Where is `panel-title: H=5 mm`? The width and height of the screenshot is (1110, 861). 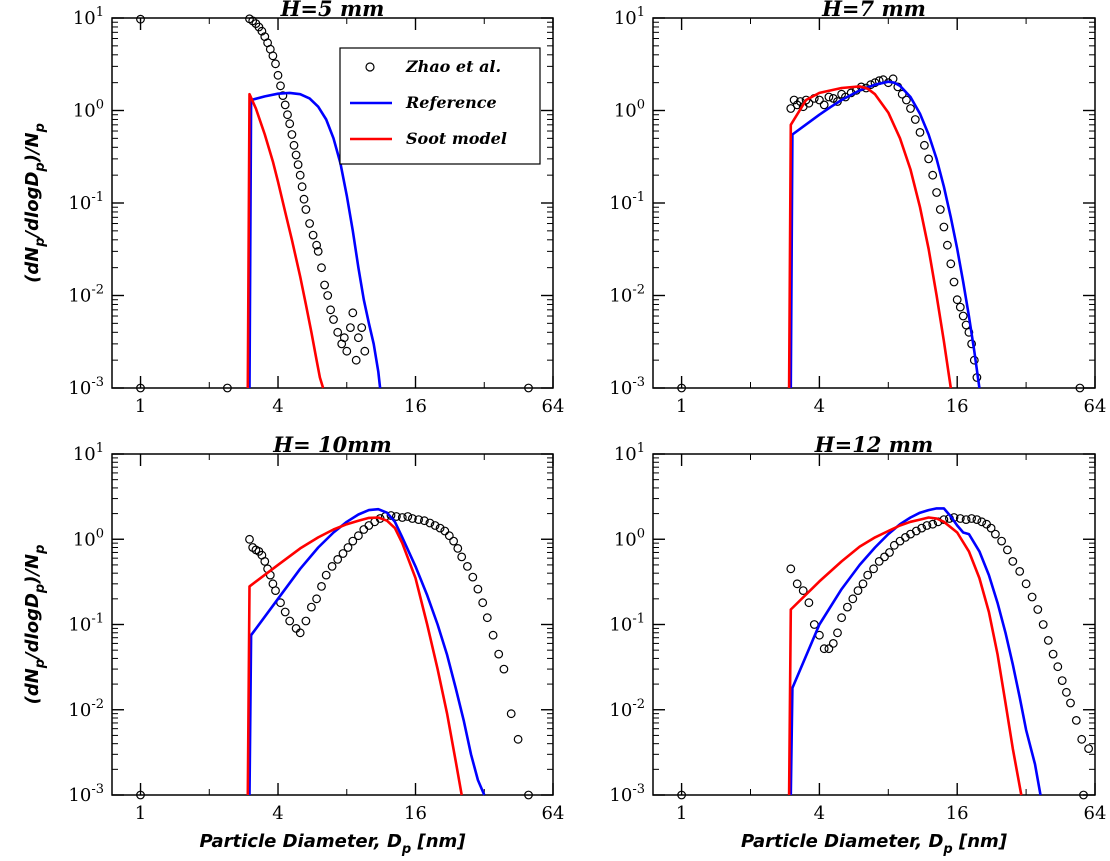
panel-title: H=5 mm is located at coordinates (332, 10).